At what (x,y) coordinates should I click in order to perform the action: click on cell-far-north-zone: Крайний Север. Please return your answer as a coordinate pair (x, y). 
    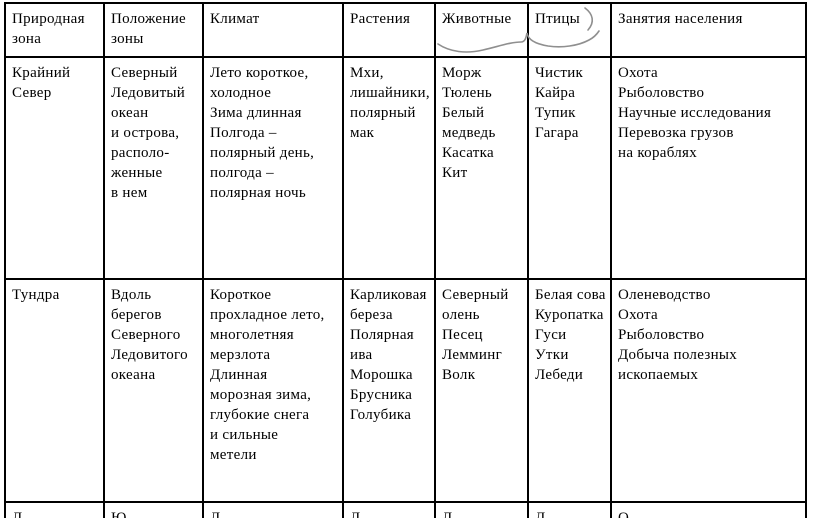
    Looking at the image, I should click on (54, 168).